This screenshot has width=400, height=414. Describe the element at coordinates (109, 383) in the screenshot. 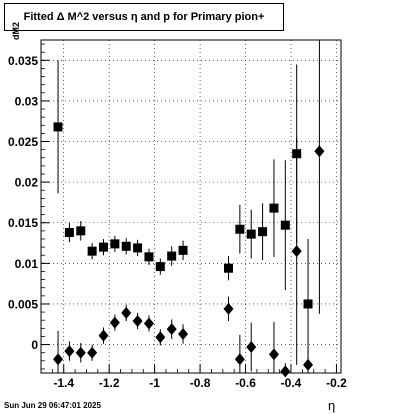

I see `x-tick-label: -1.2` at that location.